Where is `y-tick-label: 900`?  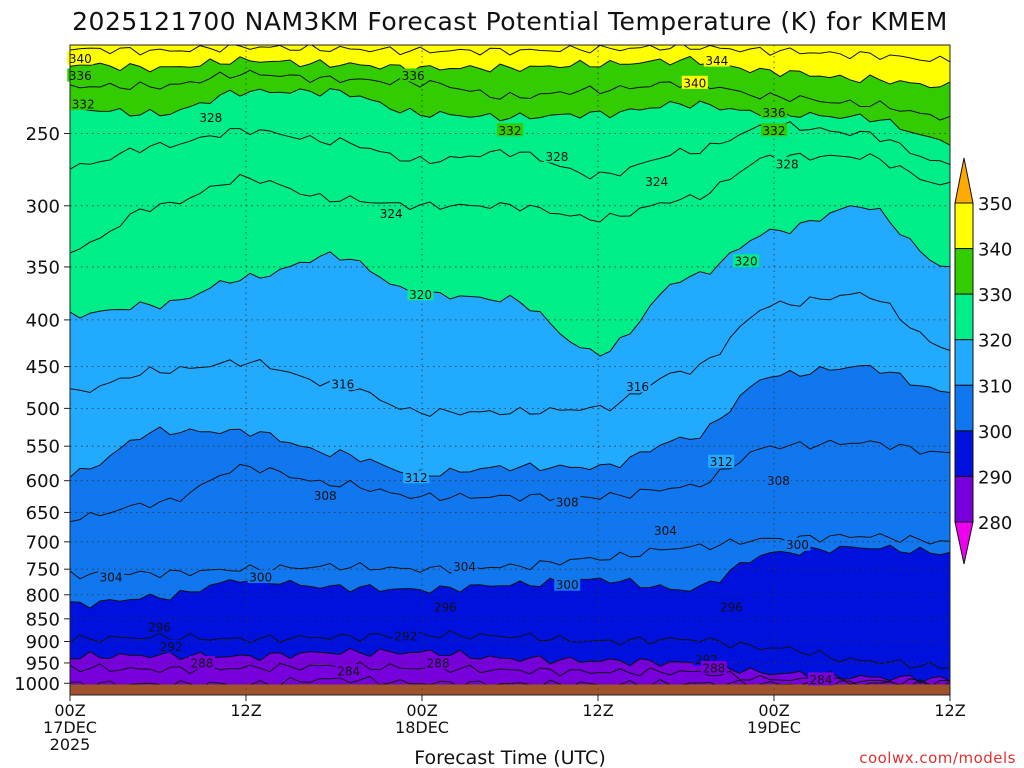
y-tick-label: 900 is located at coordinates (43, 642).